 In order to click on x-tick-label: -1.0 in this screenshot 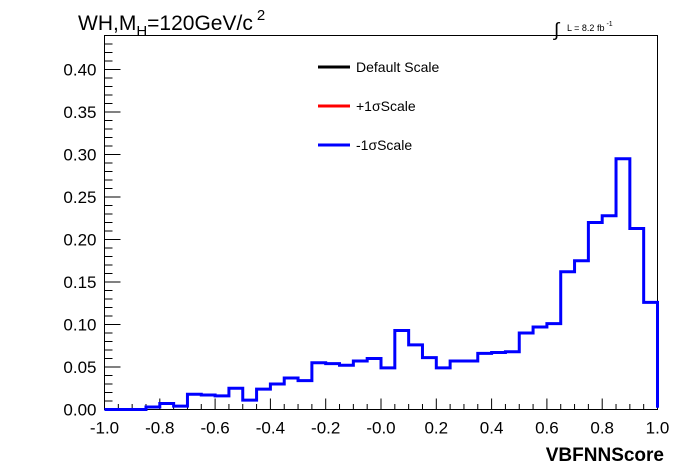, I will do `click(104, 428)`.